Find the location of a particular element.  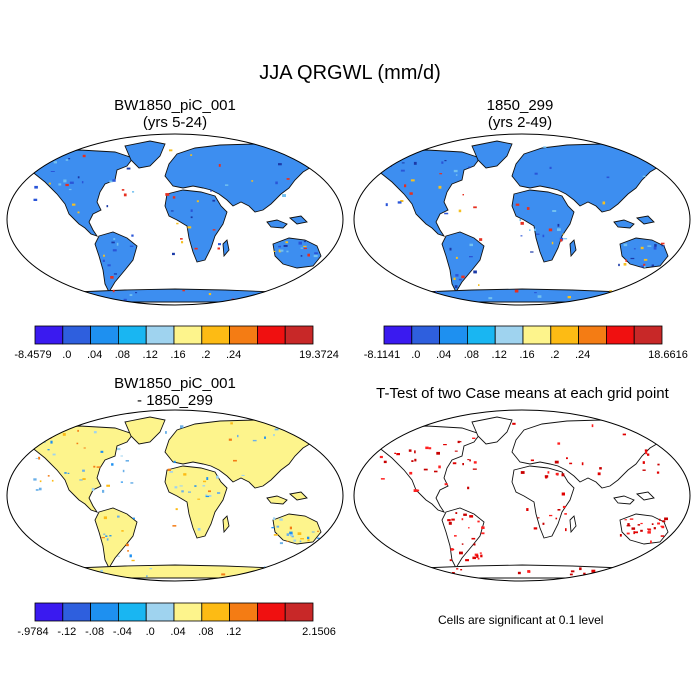

colorbar-1-label-8: .24 is located at coordinates (233, 355).